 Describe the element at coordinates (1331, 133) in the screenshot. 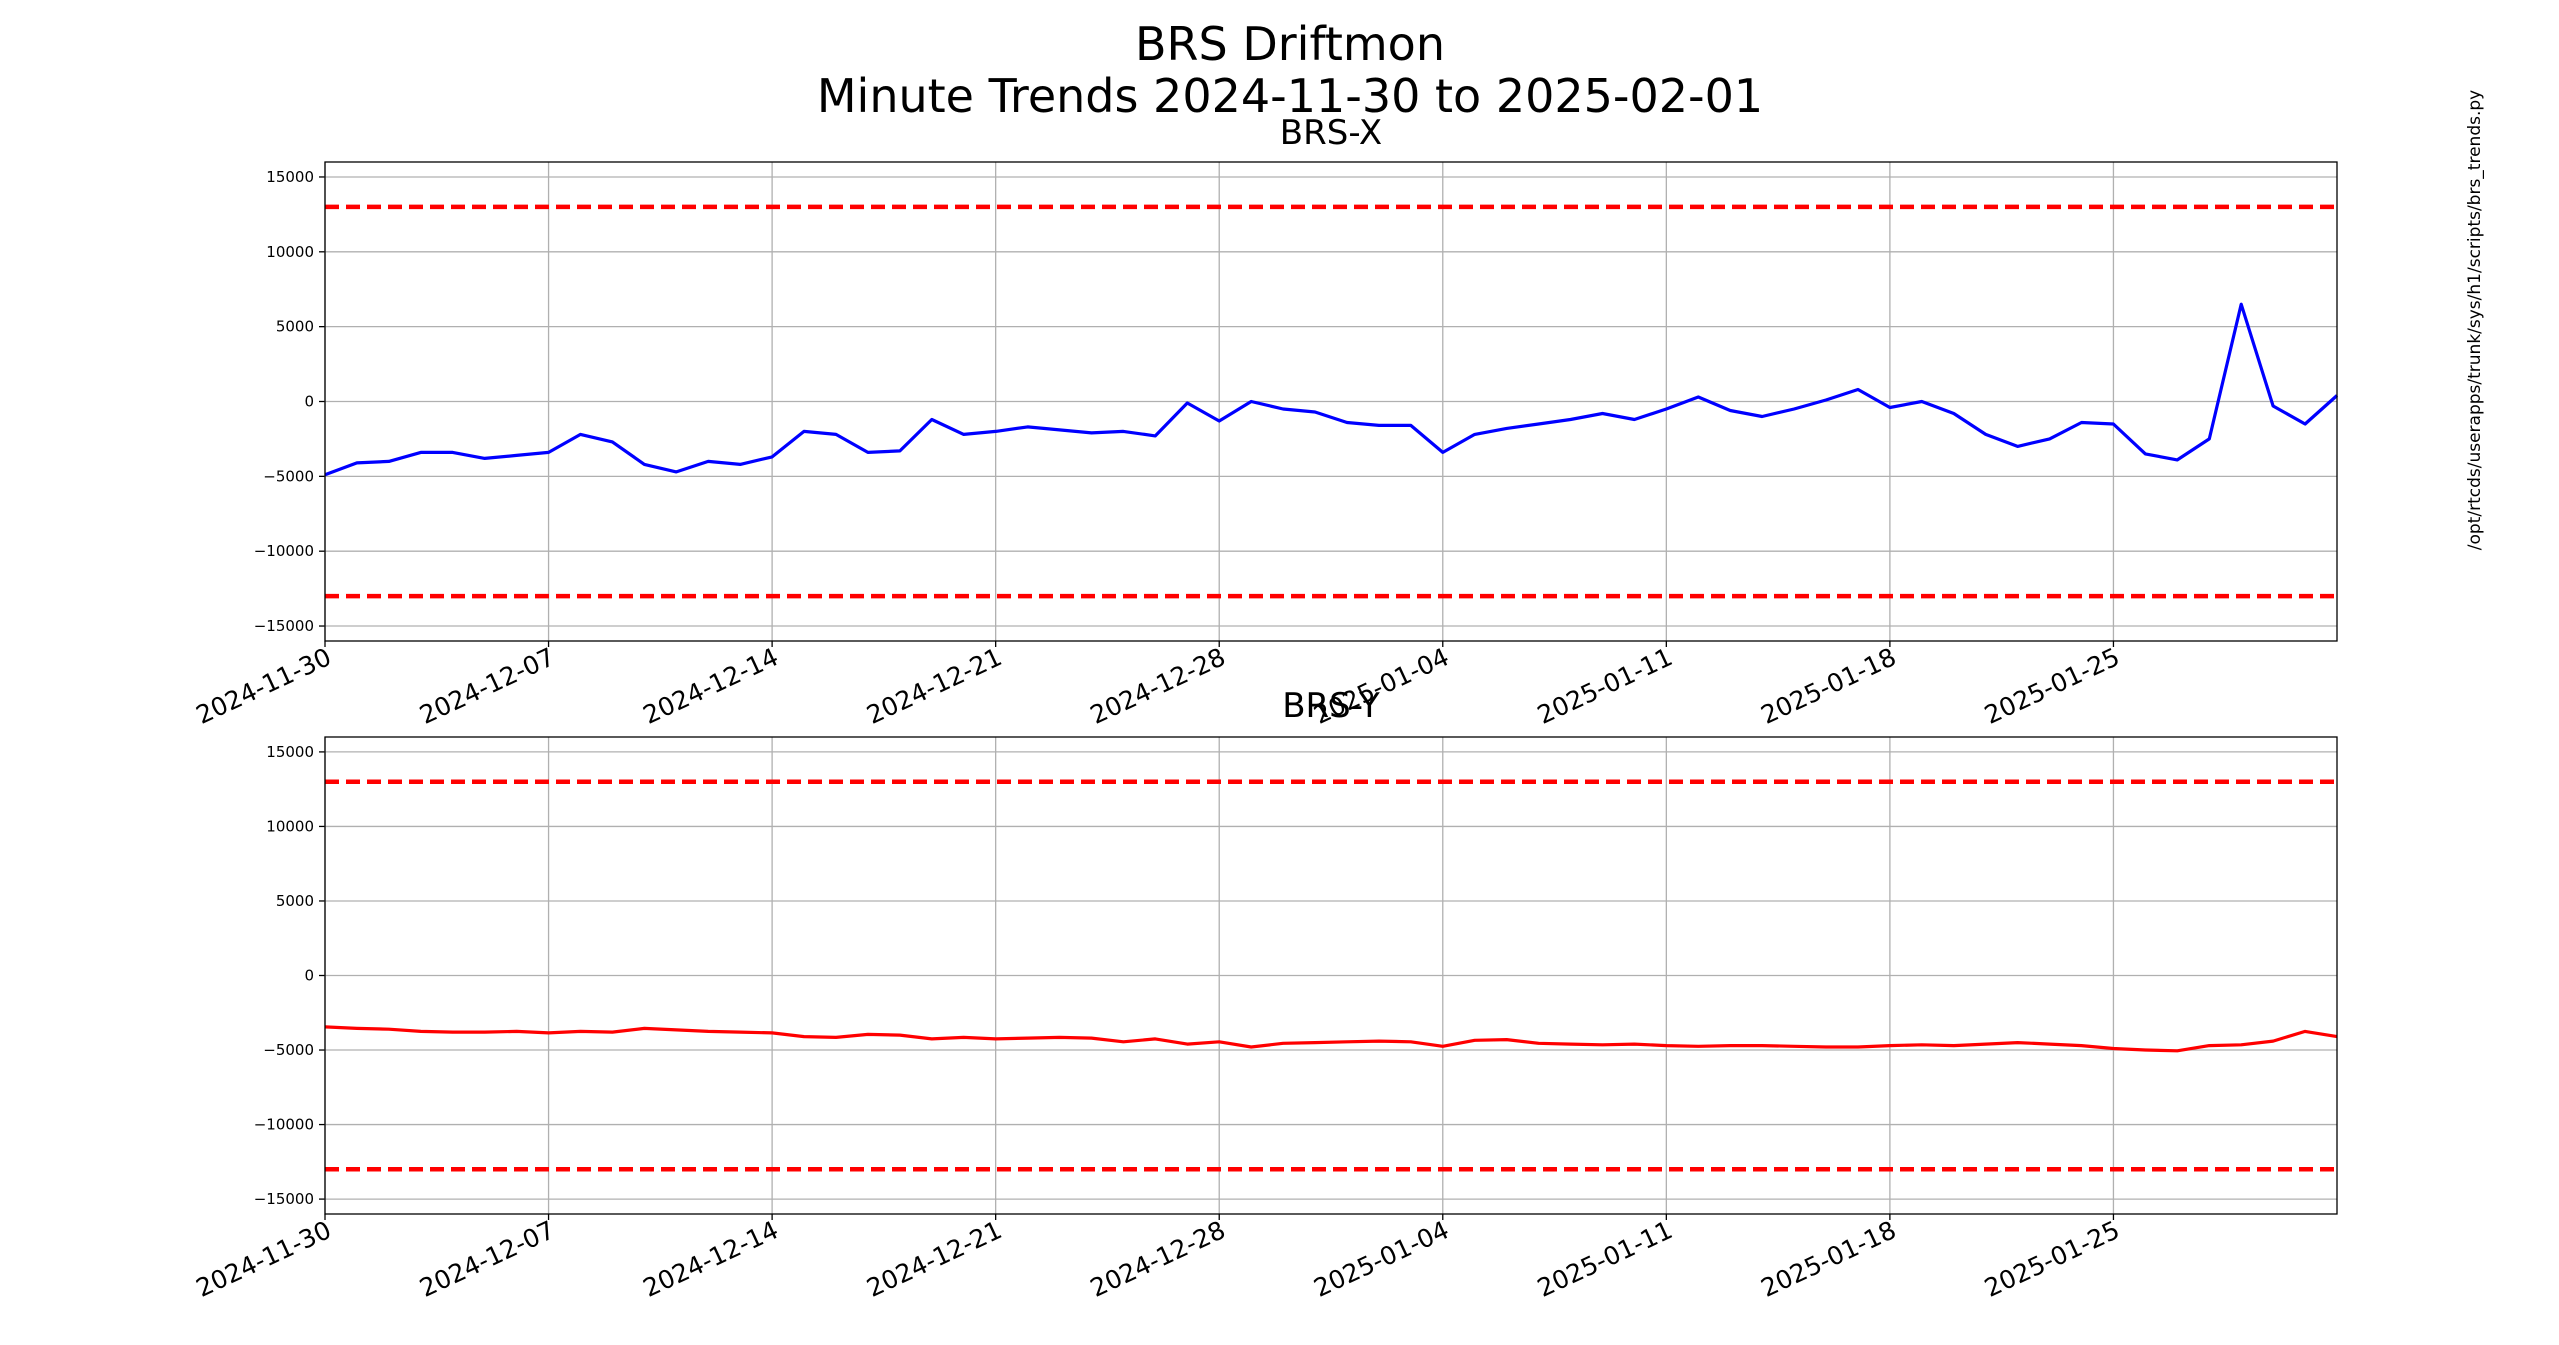

I see `subplot-title: BRS-X` at that location.